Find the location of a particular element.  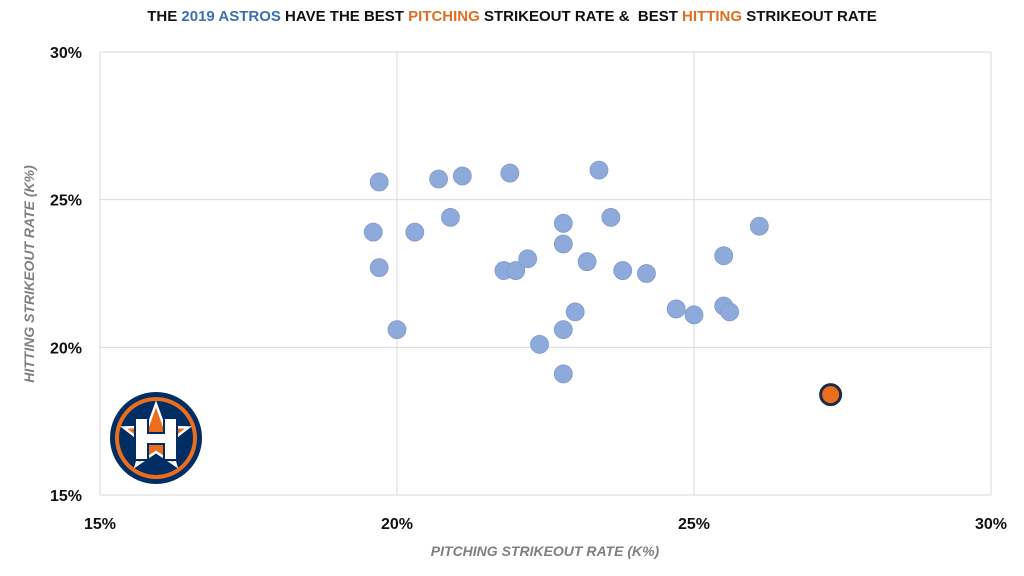

chart-title-part: THE is located at coordinates (164, 16).